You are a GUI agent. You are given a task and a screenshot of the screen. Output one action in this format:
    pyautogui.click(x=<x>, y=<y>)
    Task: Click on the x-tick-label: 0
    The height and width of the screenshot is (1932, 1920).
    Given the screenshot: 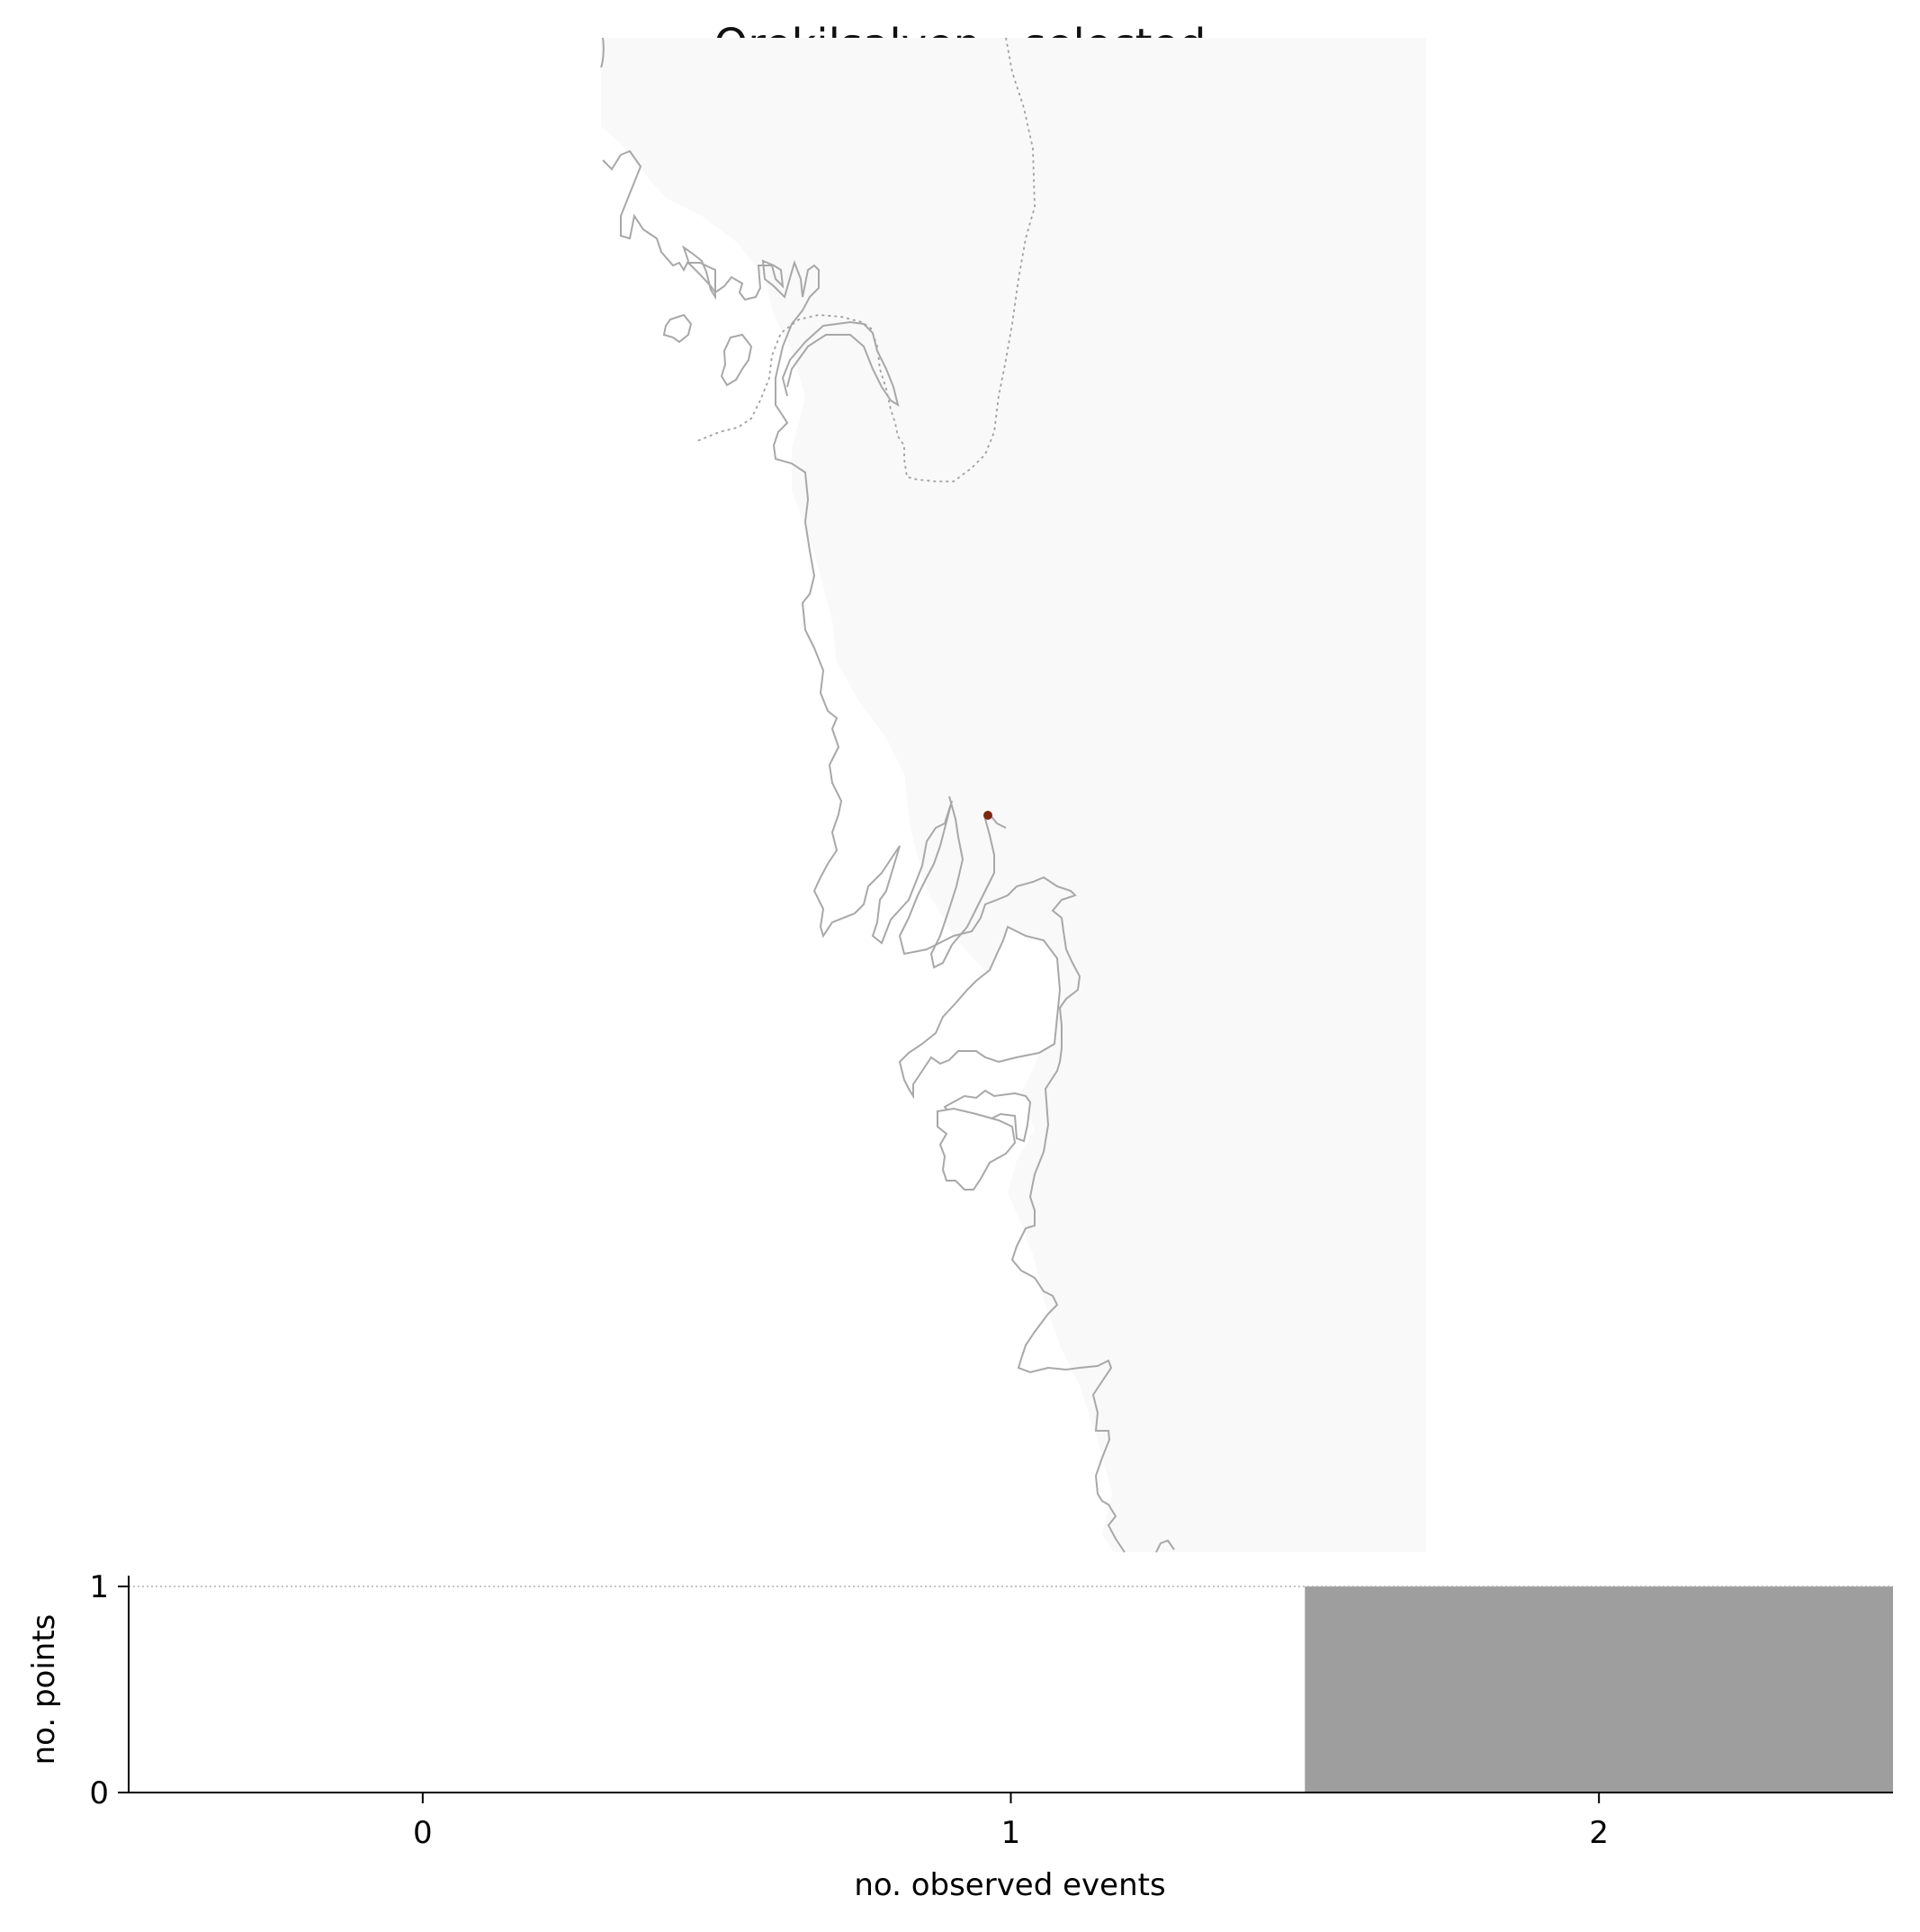 What is the action you would take?
    pyautogui.click(x=423, y=1833)
    